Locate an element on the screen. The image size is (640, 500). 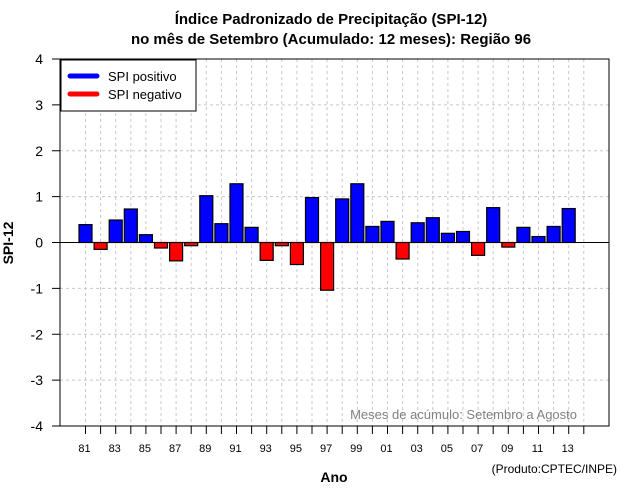
bar-1995 is located at coordinates (296, 253).